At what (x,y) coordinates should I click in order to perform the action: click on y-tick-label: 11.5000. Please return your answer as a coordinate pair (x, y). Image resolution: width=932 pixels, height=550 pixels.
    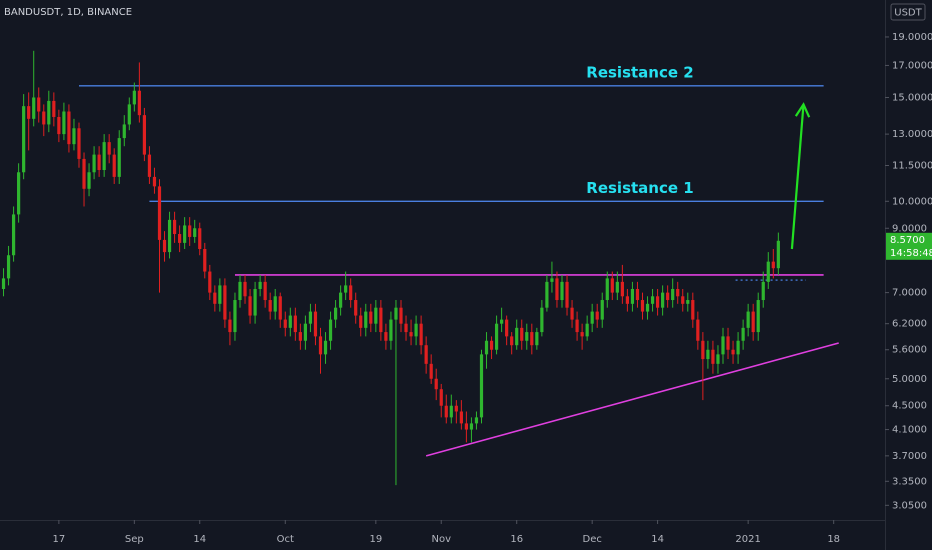
    Looking at the image, I should click on (912, 166).